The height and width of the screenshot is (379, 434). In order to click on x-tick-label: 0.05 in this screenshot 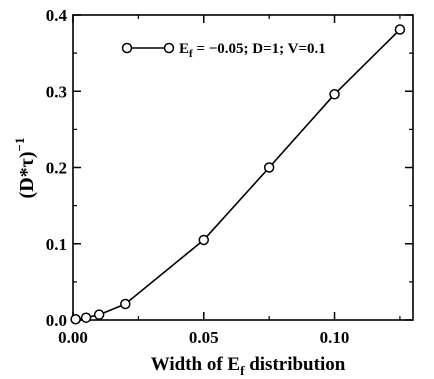, I will do `click(204, 337)`.